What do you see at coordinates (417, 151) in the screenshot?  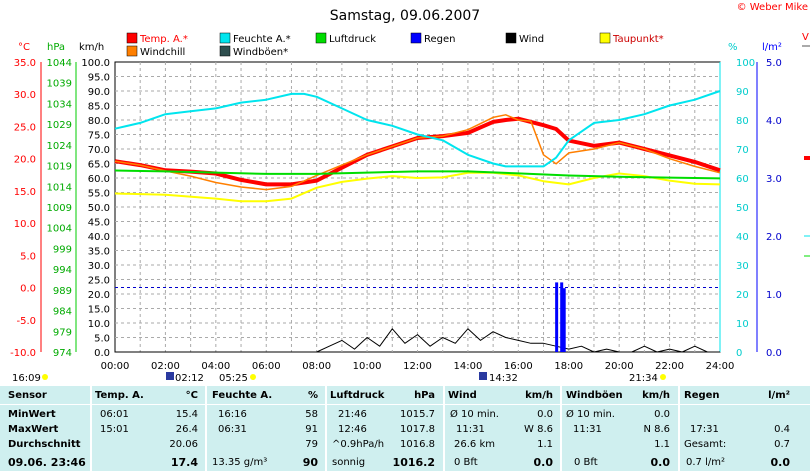 I see `series-line-temp-a` at bounding box center [417, 151].